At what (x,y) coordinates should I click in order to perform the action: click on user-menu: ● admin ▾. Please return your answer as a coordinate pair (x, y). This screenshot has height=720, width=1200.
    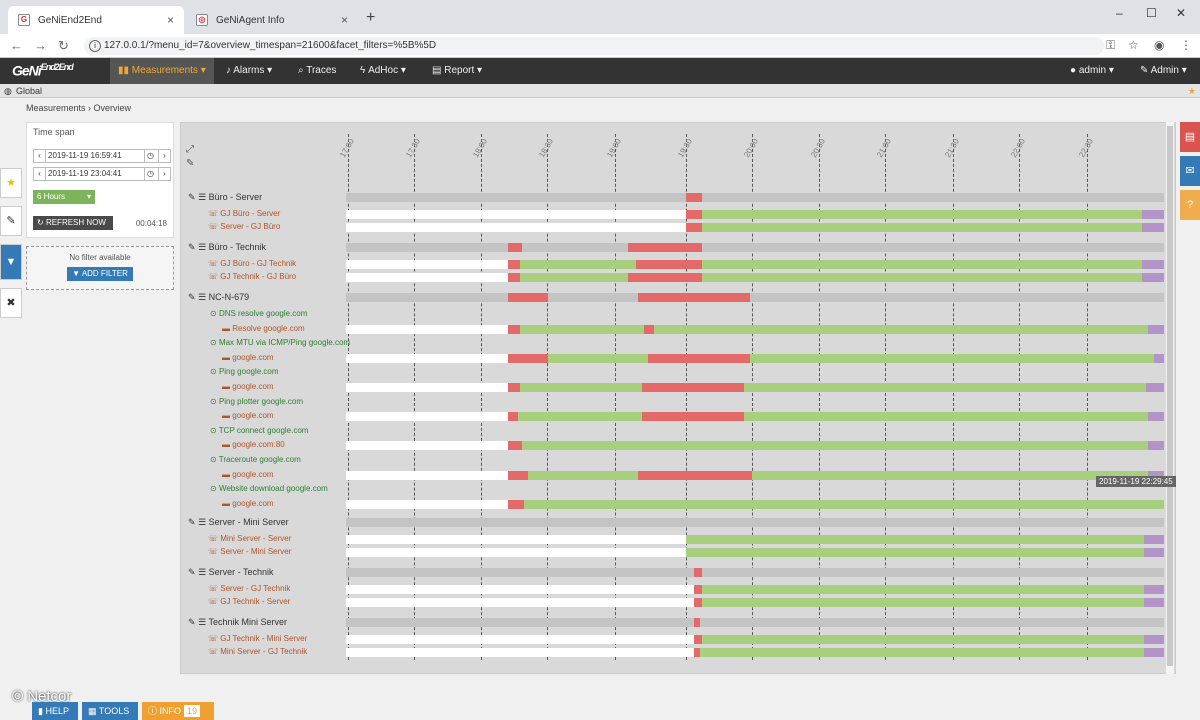
    Looking at the image, I should click on (1092, 70).